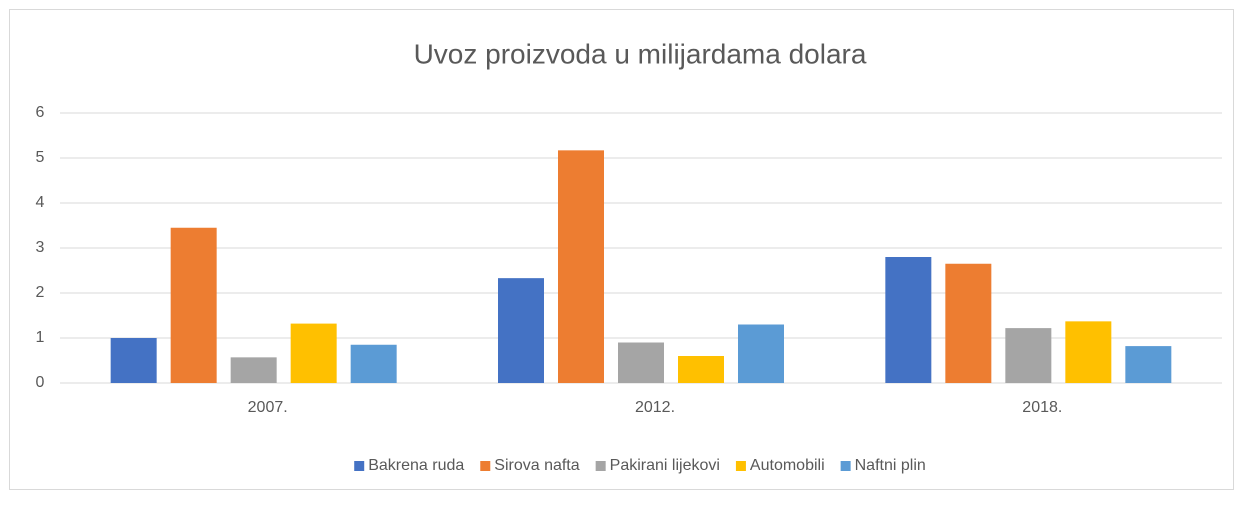 Image resolution: width=1241 pixels, height=505 pixels. Describe the element at coordinates (268, 407) in the screenshot. I see `x-tick-label: 2007.` at that location.